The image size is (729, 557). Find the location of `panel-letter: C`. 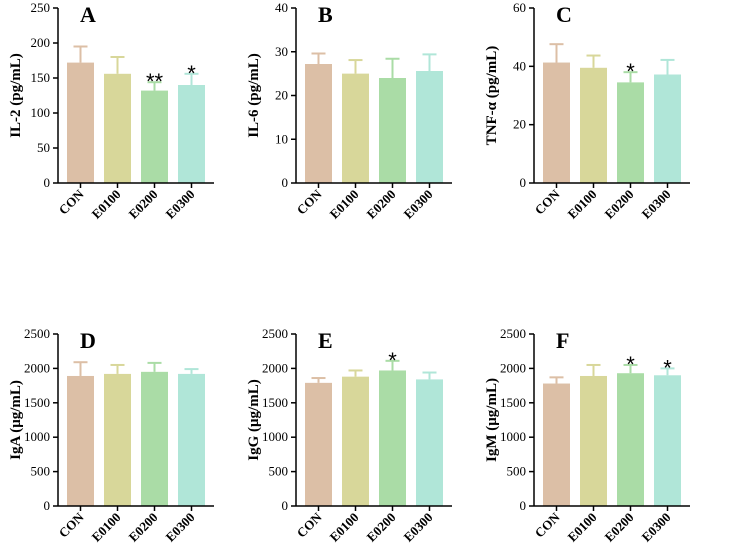

panel-letter: C is located at coordinates (564, 14).